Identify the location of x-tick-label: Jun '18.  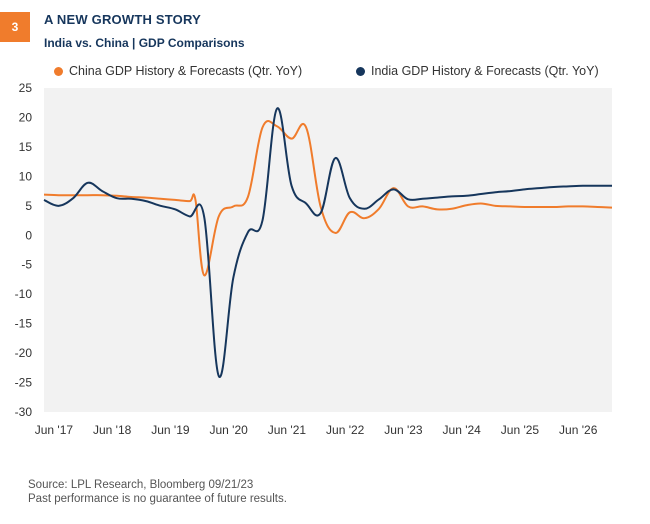
(112, 430).